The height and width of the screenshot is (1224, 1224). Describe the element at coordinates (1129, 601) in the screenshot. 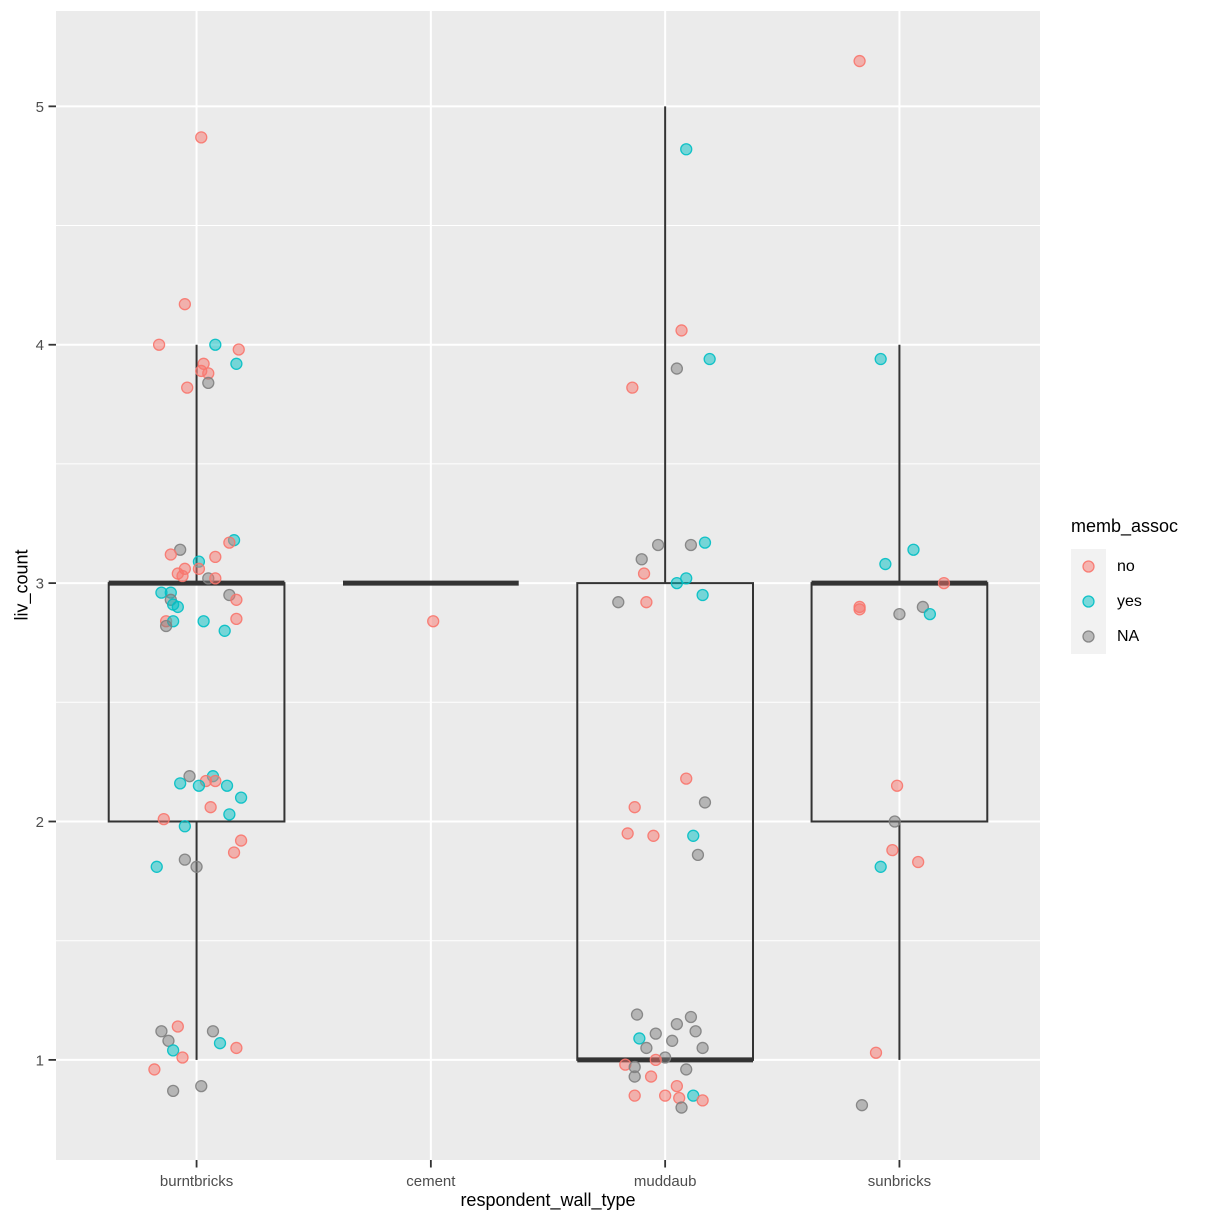

I see `legend-label: yes` at that location.